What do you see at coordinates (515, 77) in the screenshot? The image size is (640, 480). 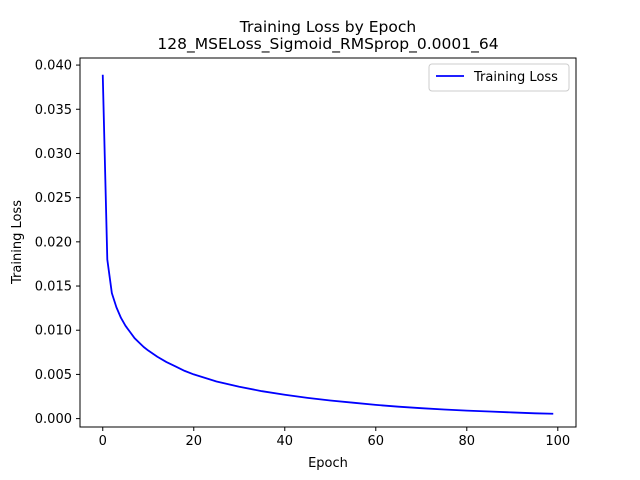 I see `legend-label: Training Loss` at bounding box center [515, 77].